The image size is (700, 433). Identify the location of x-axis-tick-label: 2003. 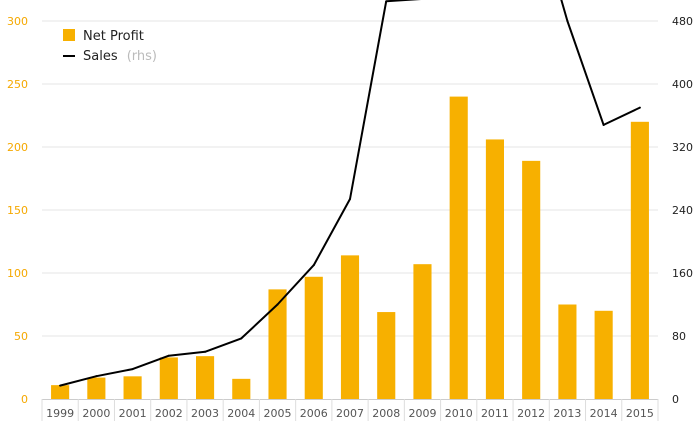
(205, 413).